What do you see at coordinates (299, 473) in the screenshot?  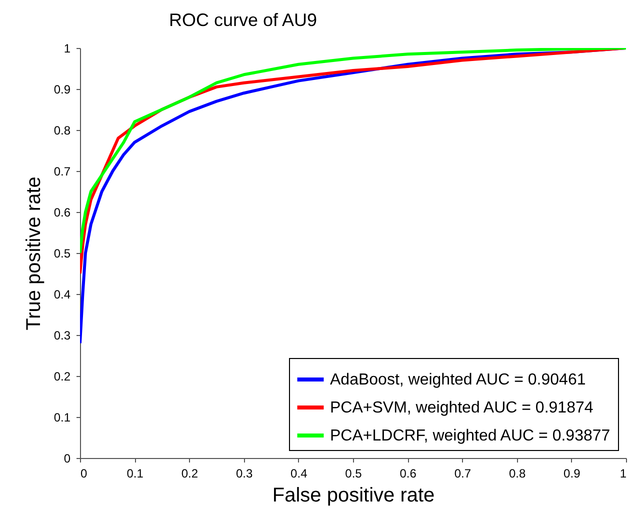 I see `x-tick-label: 0.4` at bounding box center [299, 473].